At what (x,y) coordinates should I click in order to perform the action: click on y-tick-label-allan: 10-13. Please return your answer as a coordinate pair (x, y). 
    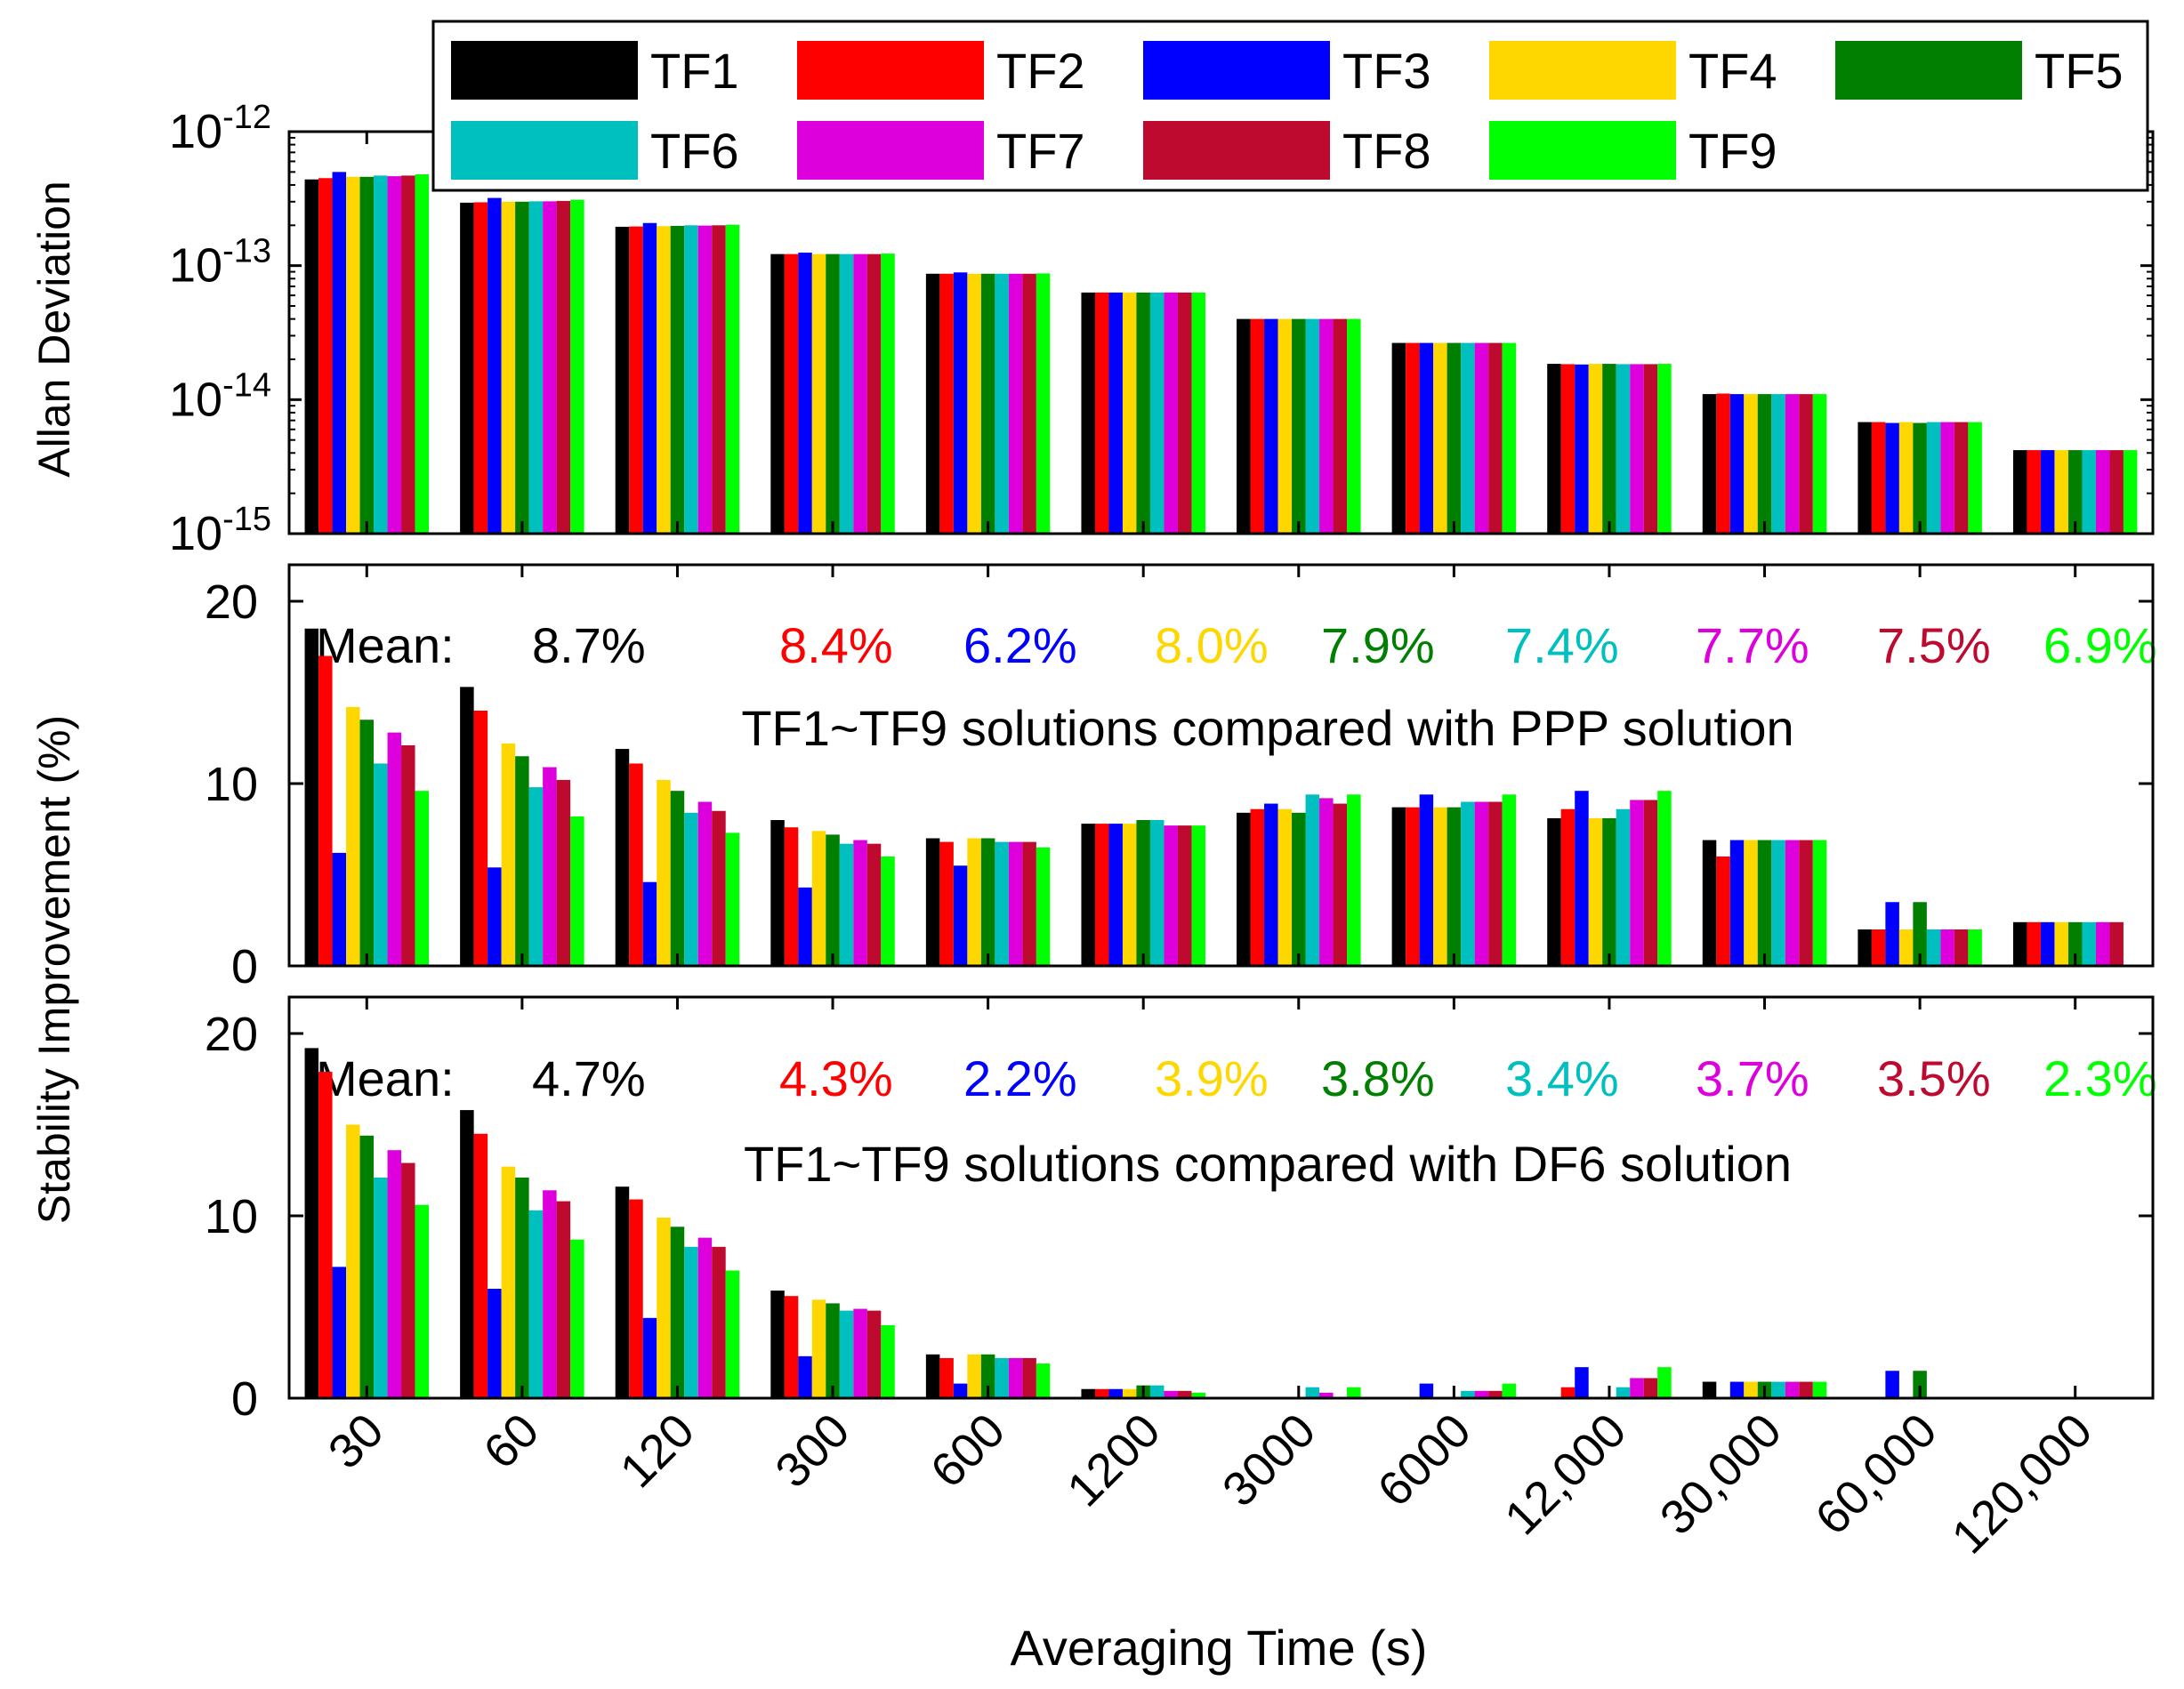
    Looking at the image, I should click on (220, 263).